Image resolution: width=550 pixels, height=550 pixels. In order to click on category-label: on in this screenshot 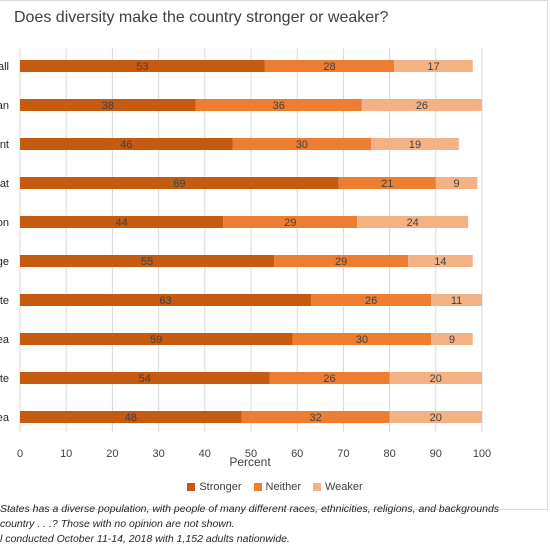, I will do `click(4, 223)`.